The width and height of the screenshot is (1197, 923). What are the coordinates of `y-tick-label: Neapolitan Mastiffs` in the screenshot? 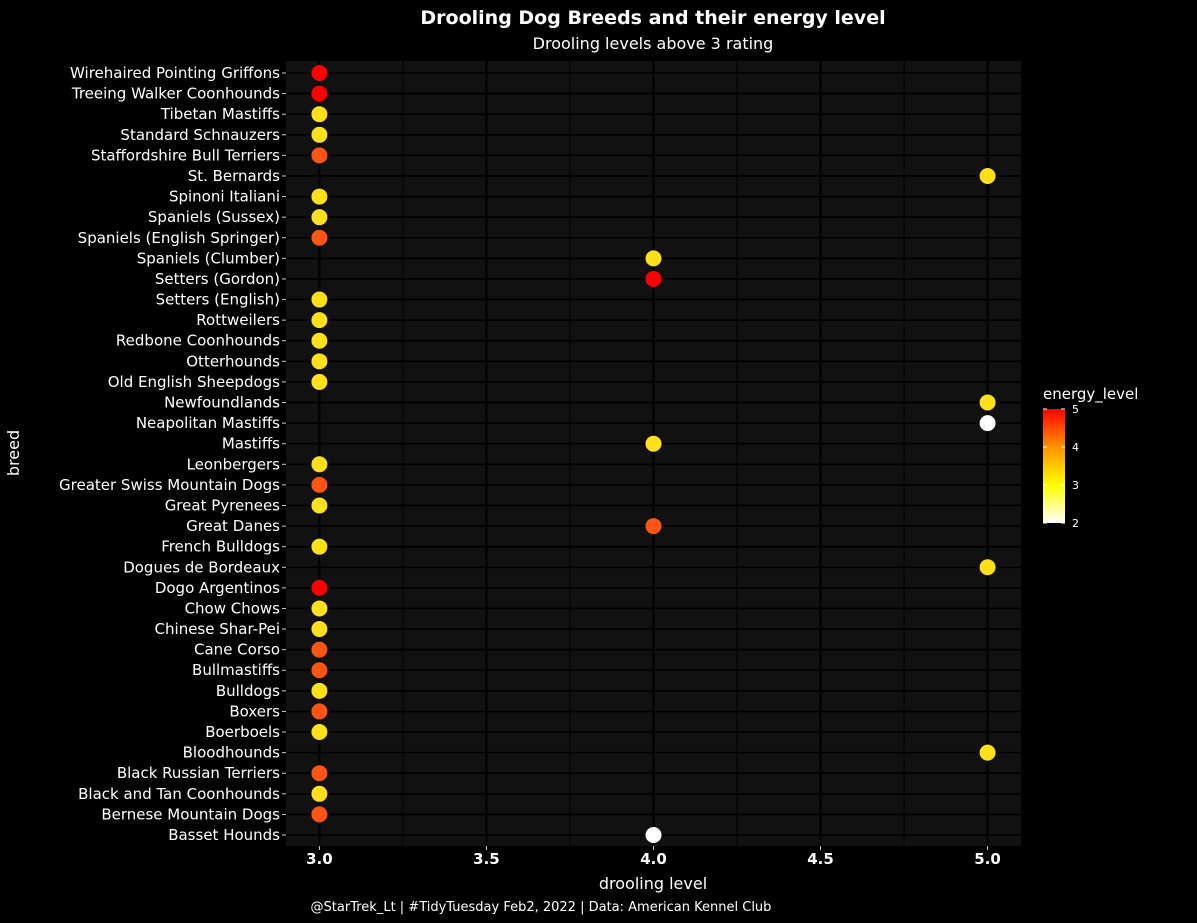 It's located at (208, 423).